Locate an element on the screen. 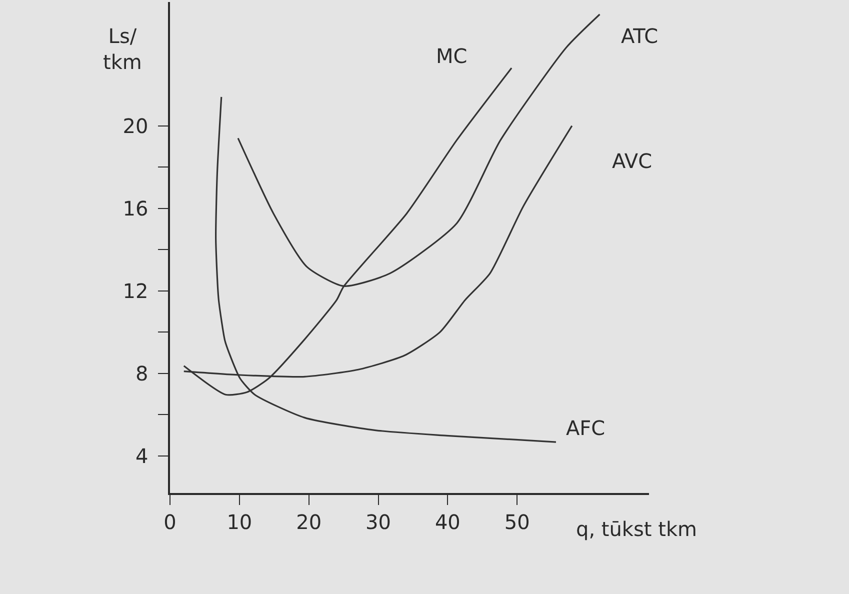  y-tick-label: 12 is located at coordinates (135, 290).